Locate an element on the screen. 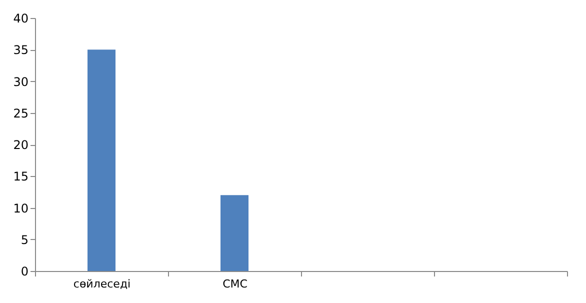 The height and width of the screenshot is (303, 586). y-tick-label: 30 is located at coordinates (20, 81).